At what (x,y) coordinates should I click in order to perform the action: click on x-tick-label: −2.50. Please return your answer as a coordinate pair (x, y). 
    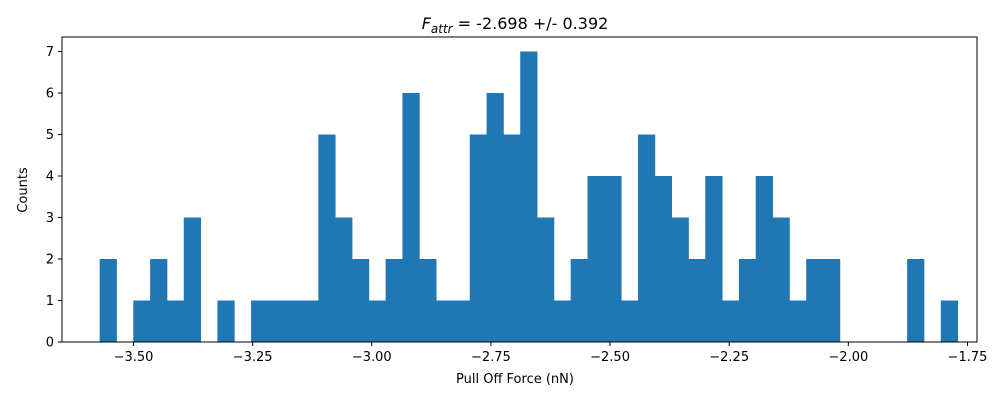
    Looking at the image, I should click on (610, 357).